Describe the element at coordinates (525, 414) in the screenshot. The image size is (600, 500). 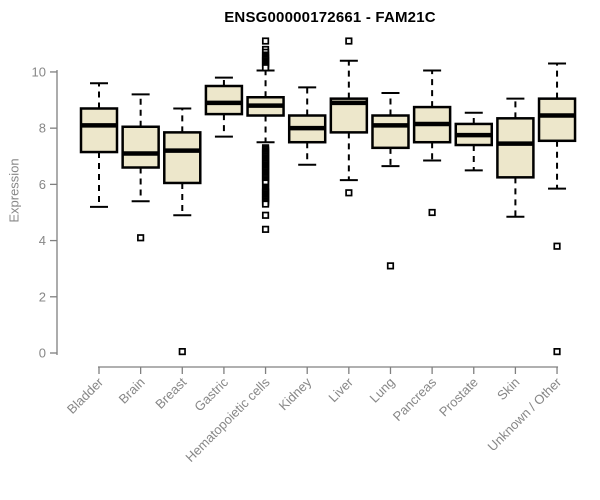
I see `x-tick-label-unknown-other: Unknown / Other` at that location.